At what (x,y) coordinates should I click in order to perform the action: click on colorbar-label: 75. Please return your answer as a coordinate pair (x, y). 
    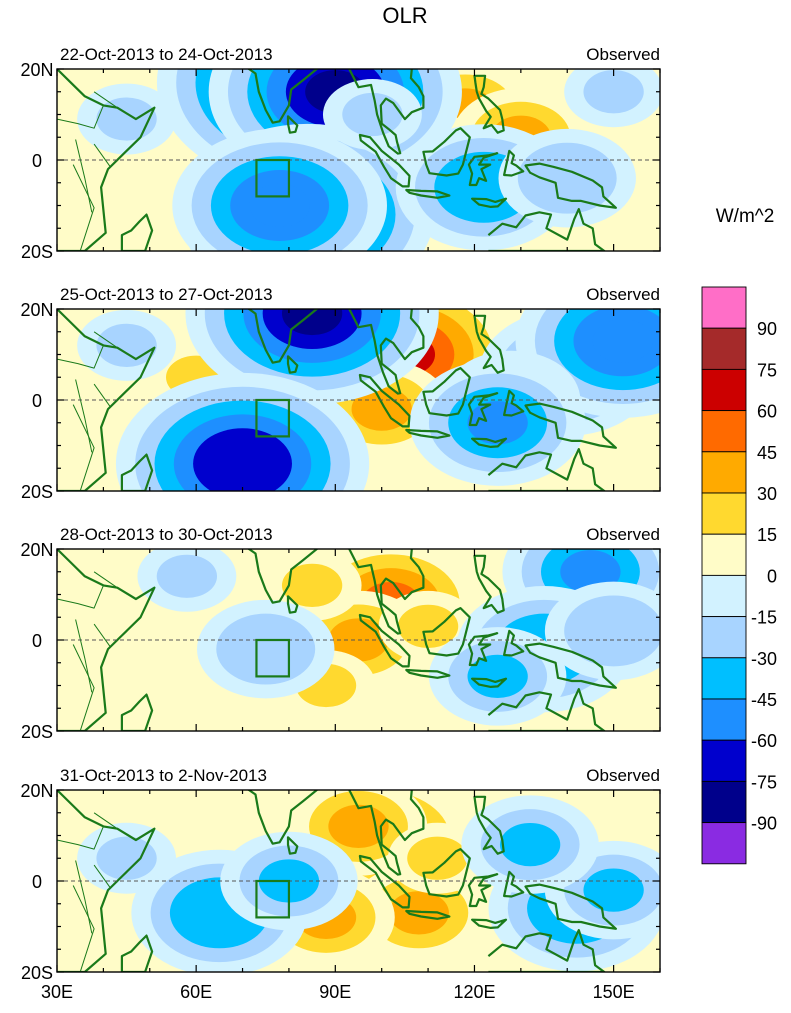
    Looking at the image, I should click on (767, 370).